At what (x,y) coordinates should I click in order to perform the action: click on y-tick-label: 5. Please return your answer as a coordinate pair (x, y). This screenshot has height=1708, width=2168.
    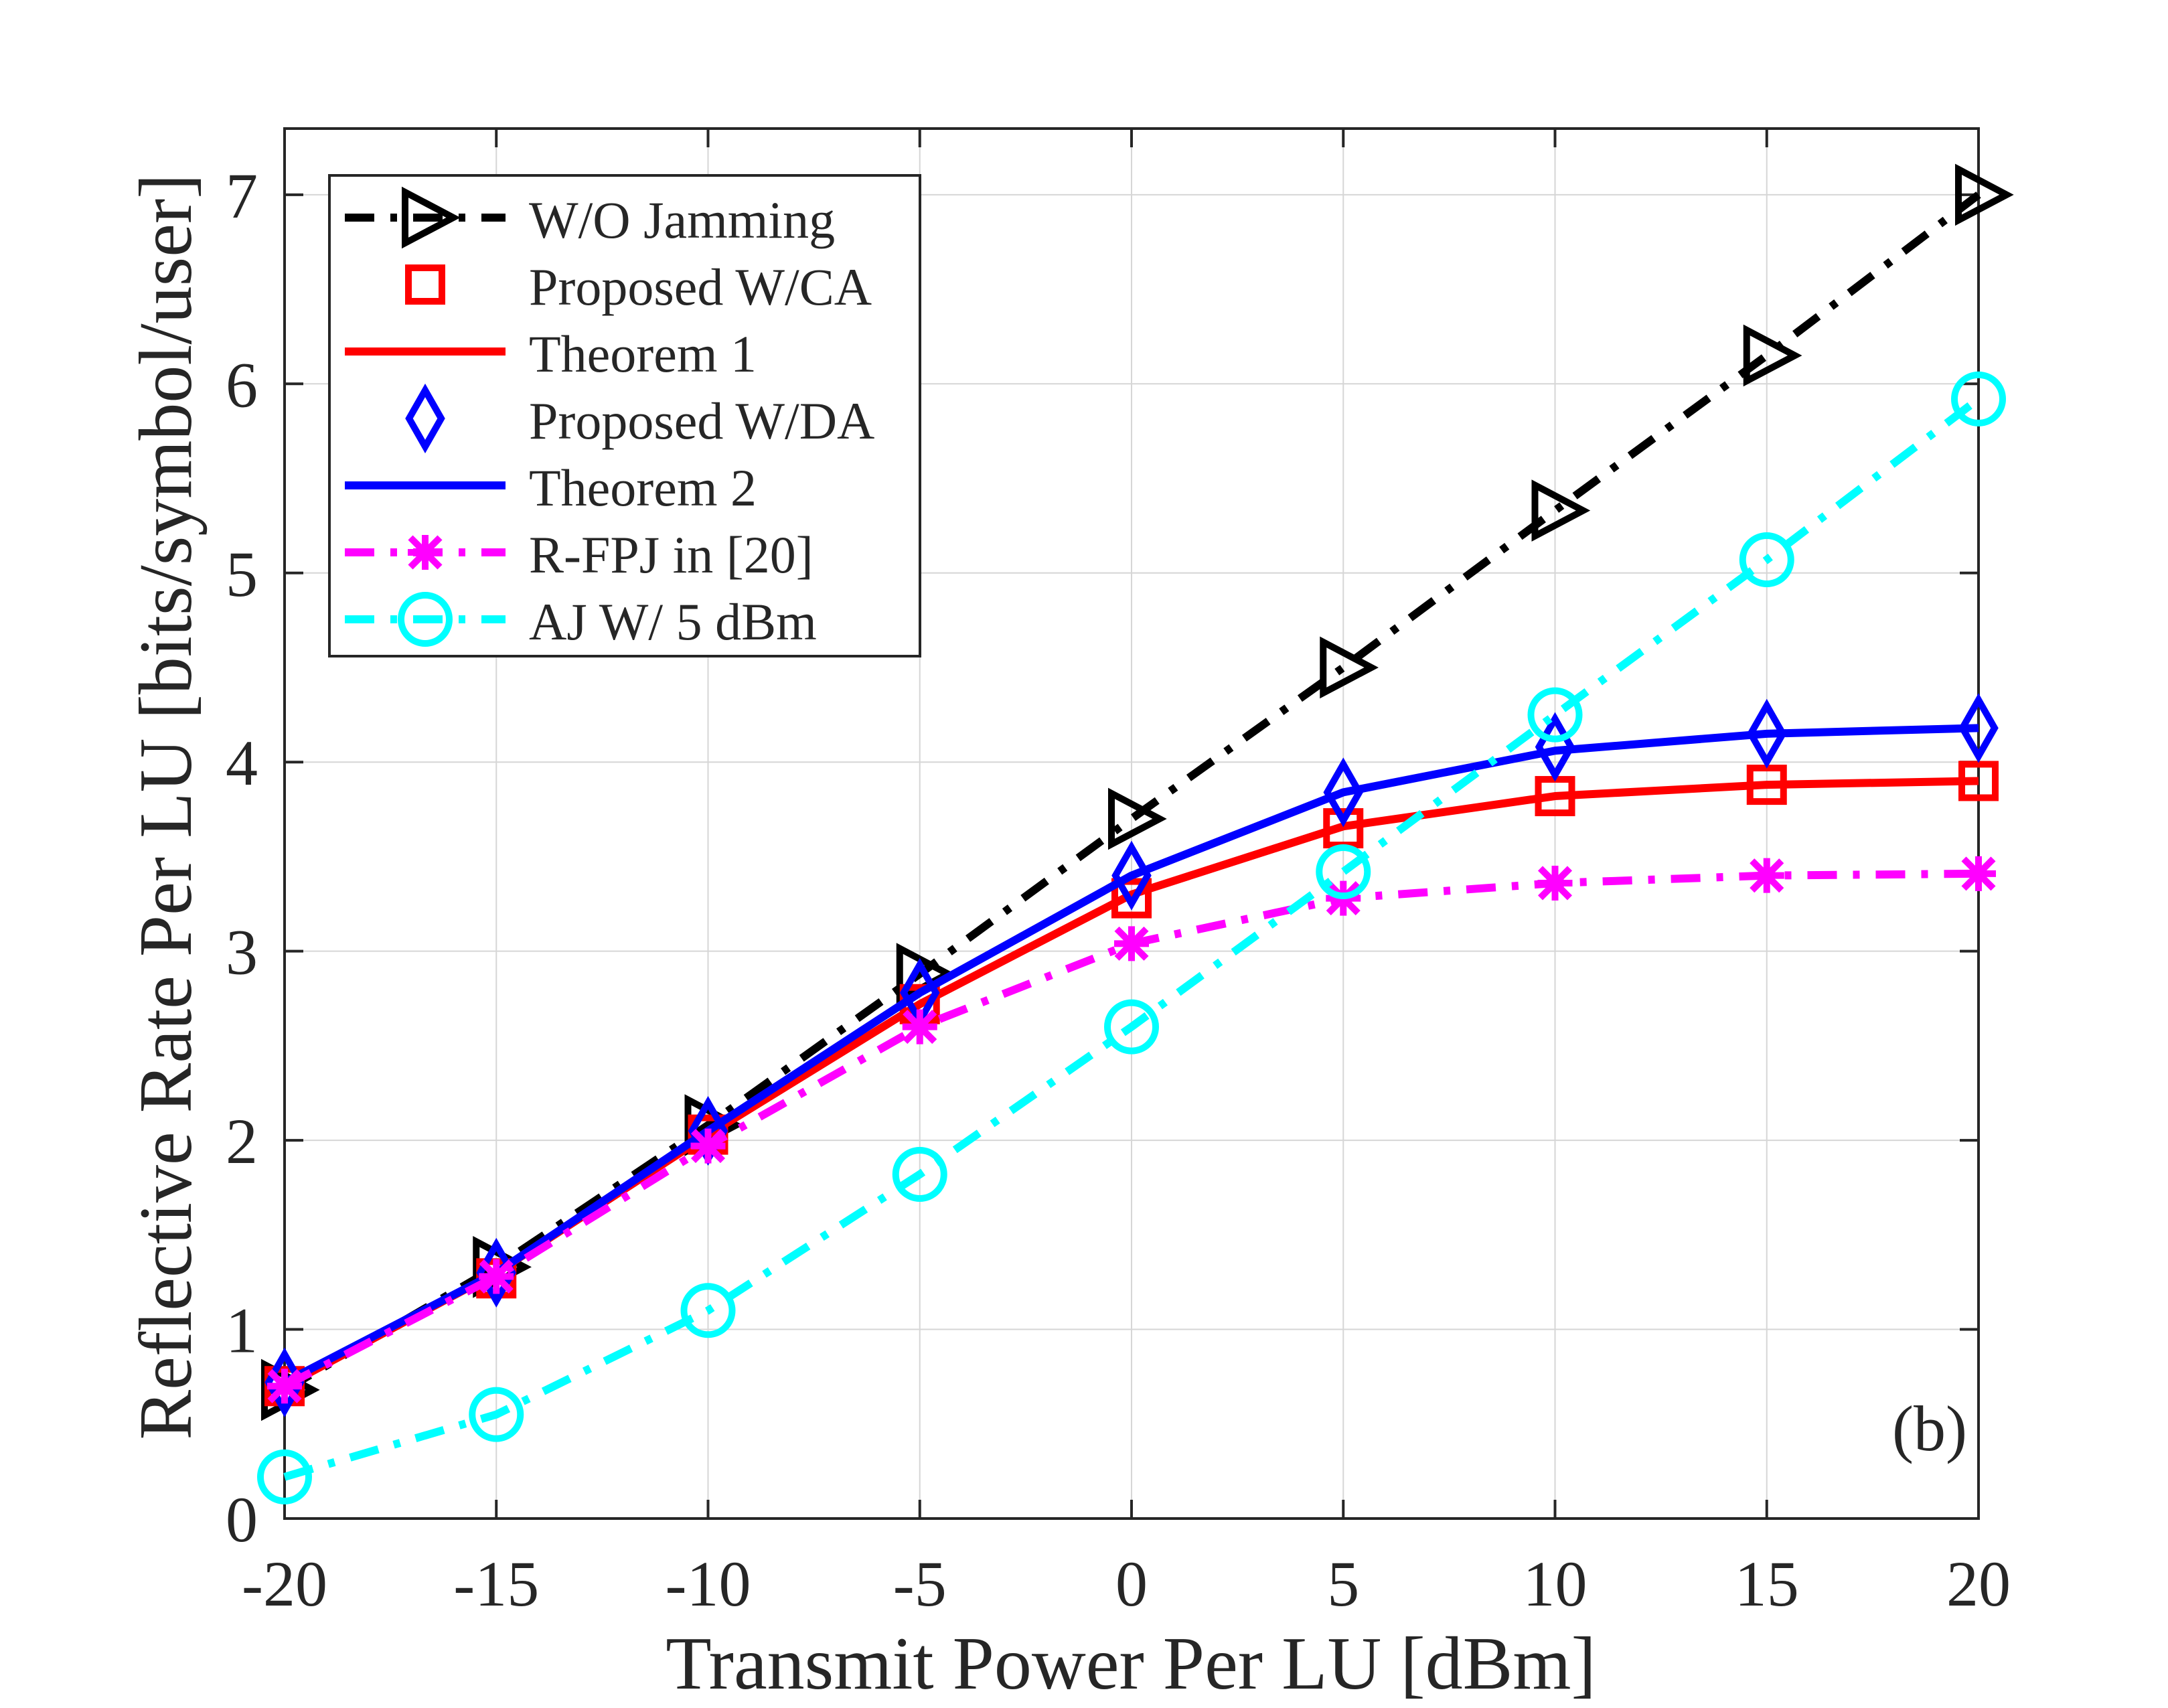
    Looking at the image, I should click on (242, 574).